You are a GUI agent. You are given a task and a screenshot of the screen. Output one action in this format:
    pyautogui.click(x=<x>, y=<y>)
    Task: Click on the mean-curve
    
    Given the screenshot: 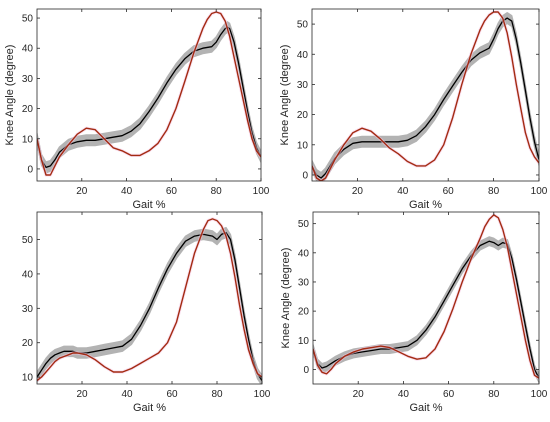 What is the action you would take?
    pyautogui.click(x=149, y=306)
    